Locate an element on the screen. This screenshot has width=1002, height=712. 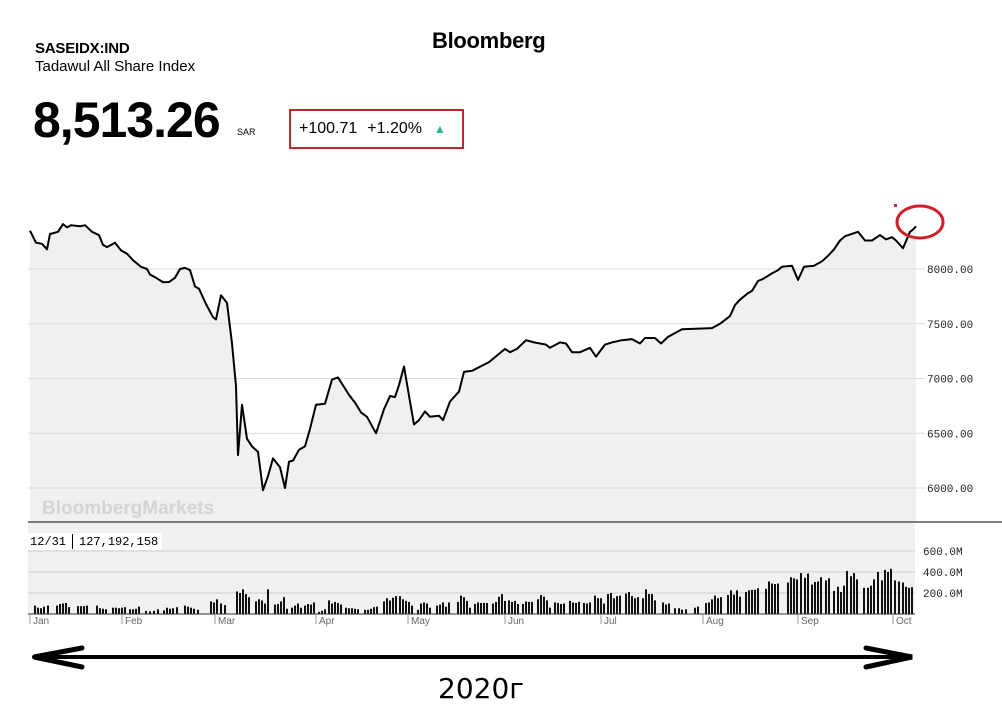
x-tick-label: Apr is located at coordinates (327, 621).